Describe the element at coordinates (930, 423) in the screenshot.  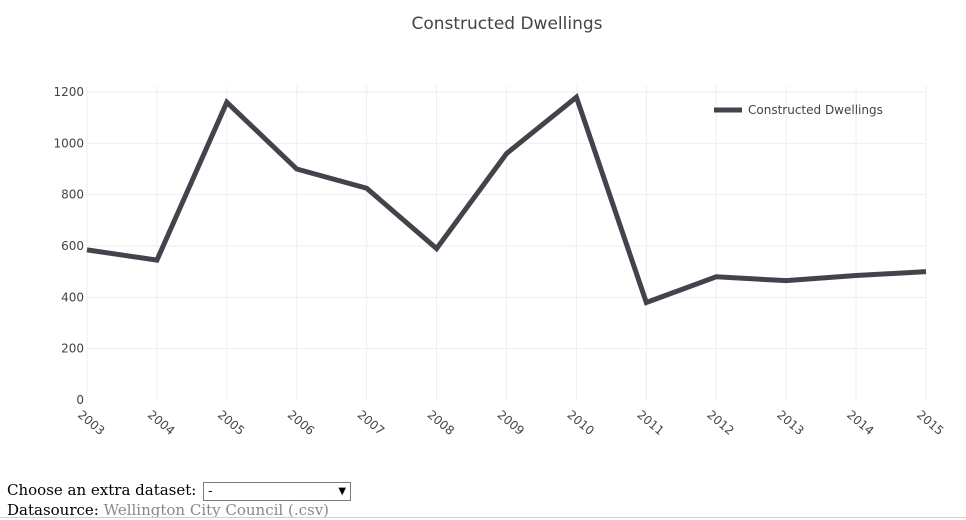
I see `x-tick-label: 2015` at that location.